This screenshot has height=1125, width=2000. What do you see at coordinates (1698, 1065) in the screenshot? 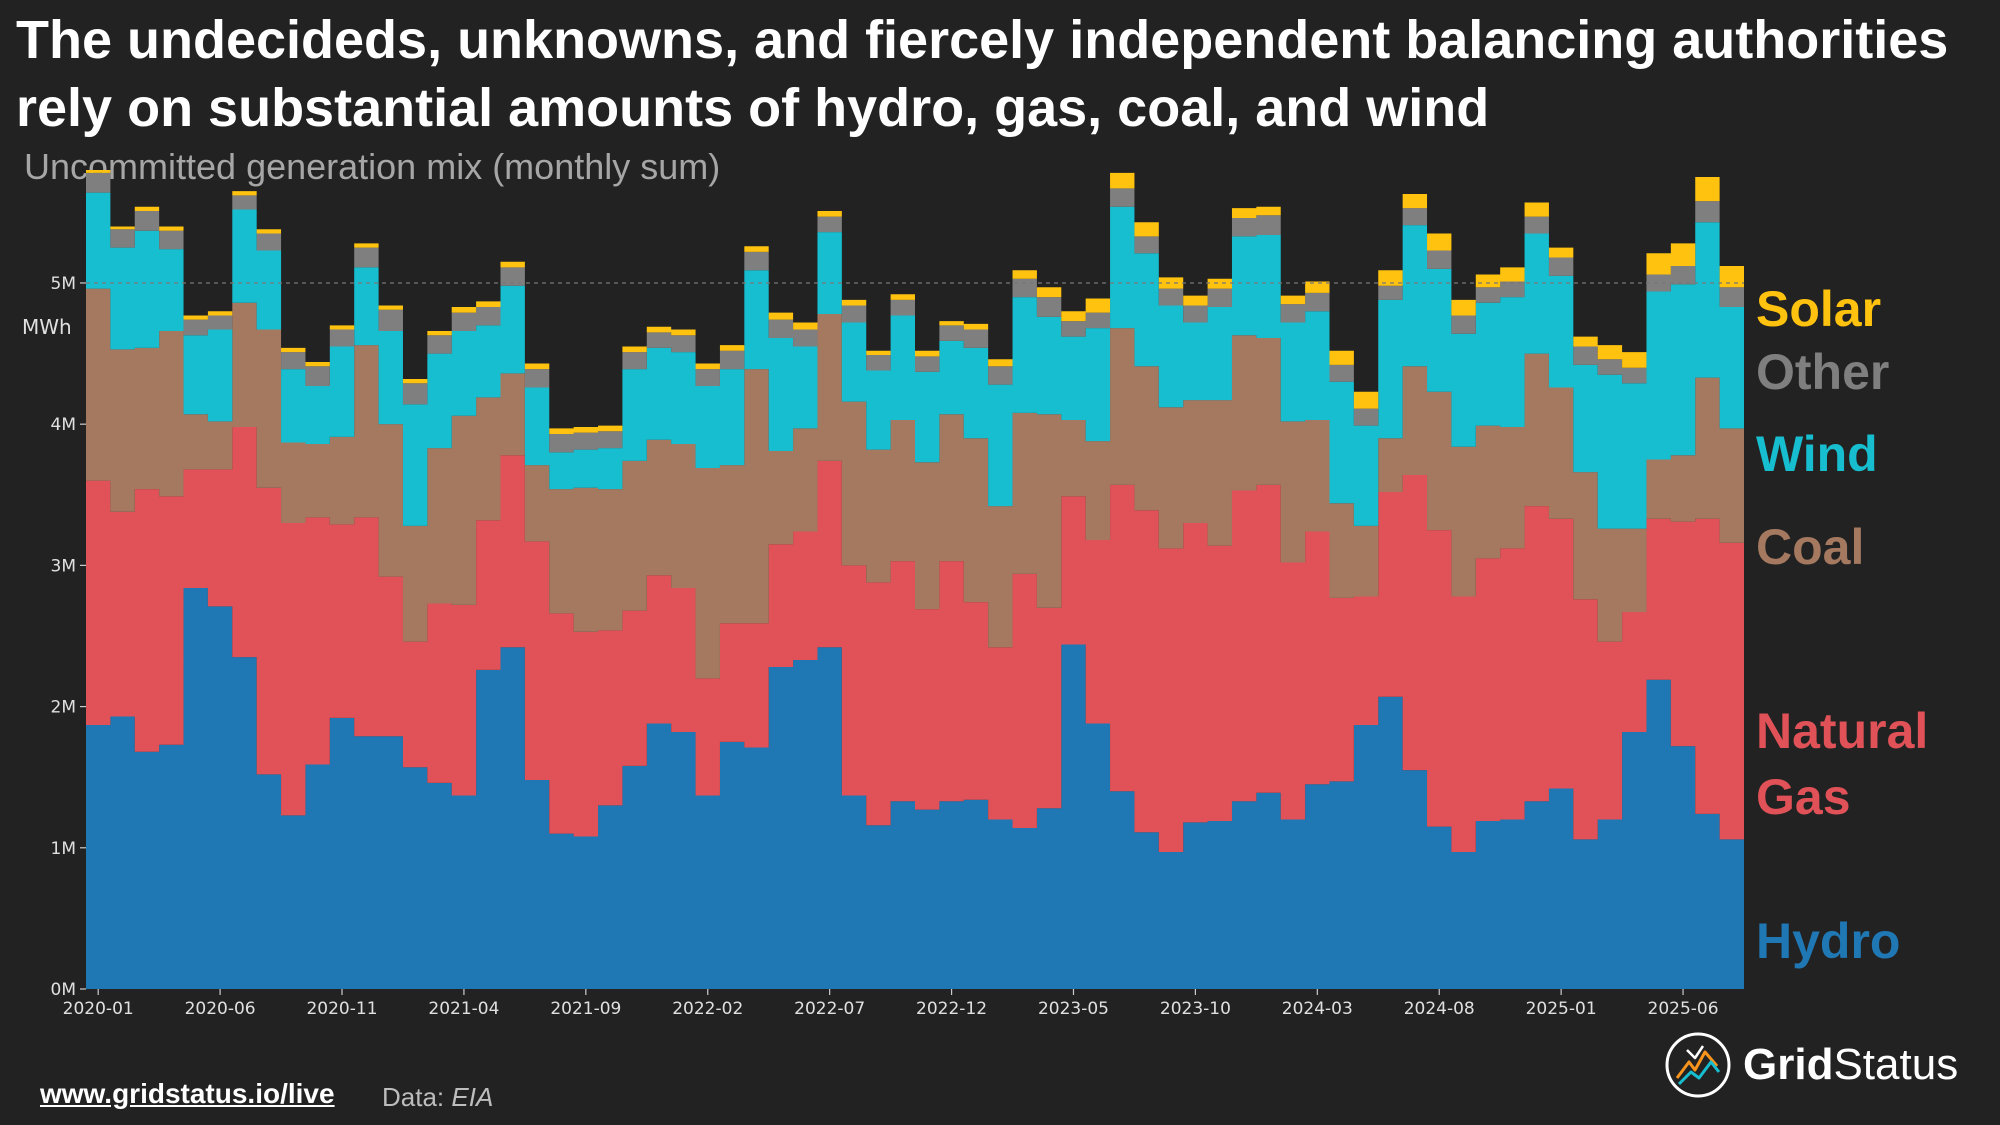
I see `gridstatus-logo-icon` at bounding box center [1698, 1065].